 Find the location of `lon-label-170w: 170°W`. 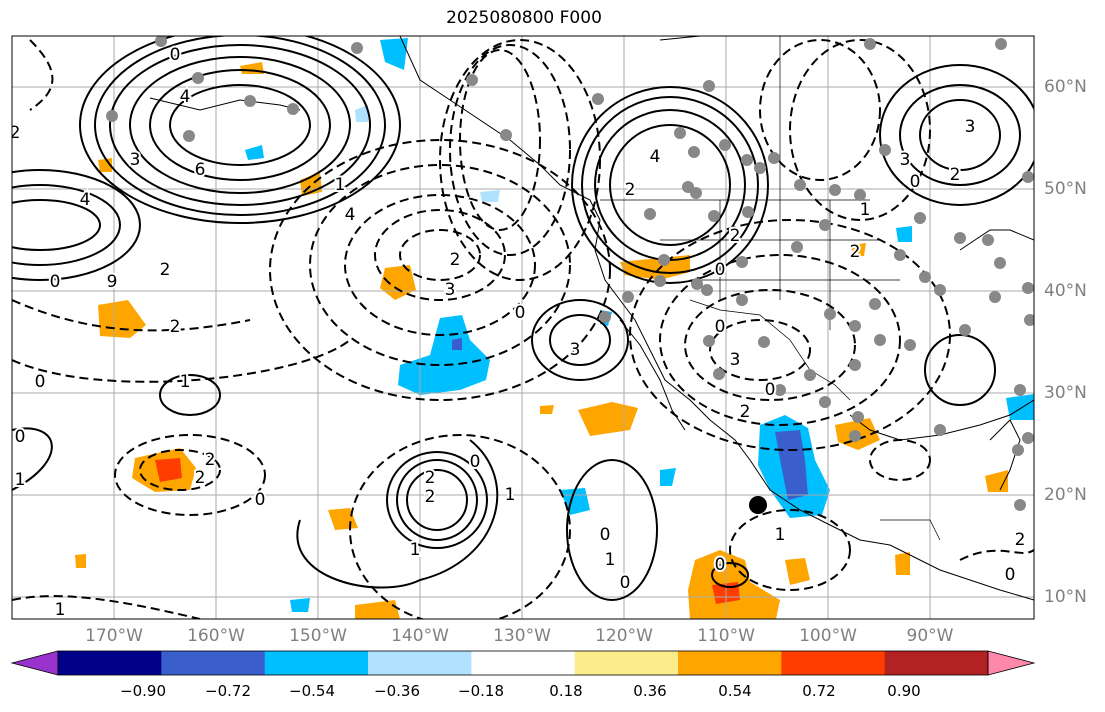

lon-label-170w: 170°W is located at coordinates (114, 636).